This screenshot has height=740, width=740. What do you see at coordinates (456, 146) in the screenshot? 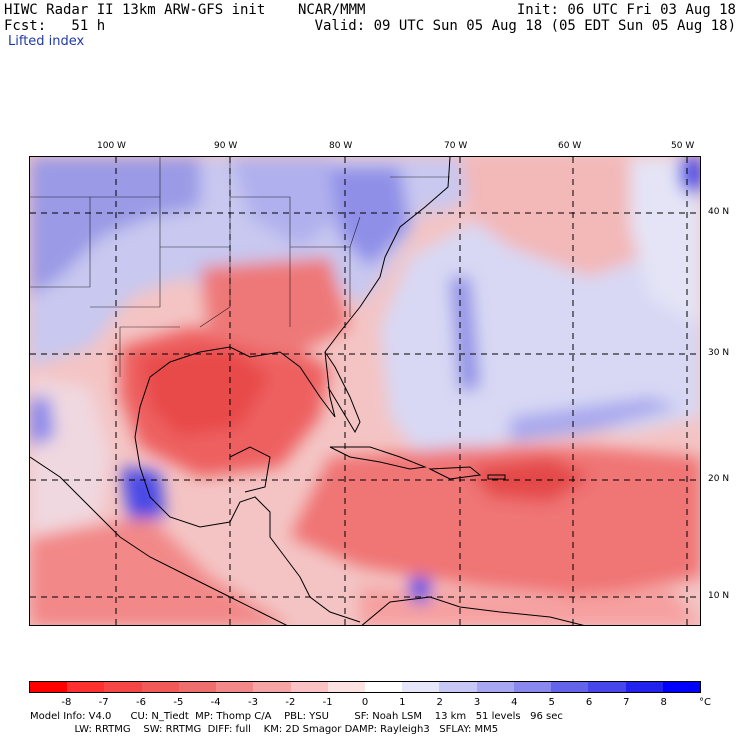
I see `lon-label-70w: 70 W` at bounding box center [456, 146].